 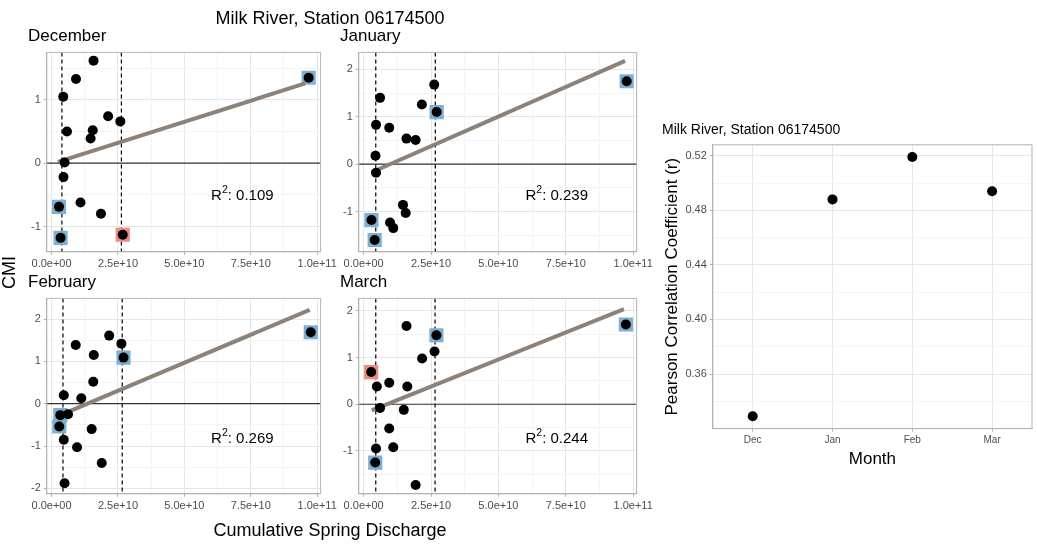 I want to click on chart-title: March, so click(x=364, y=281).